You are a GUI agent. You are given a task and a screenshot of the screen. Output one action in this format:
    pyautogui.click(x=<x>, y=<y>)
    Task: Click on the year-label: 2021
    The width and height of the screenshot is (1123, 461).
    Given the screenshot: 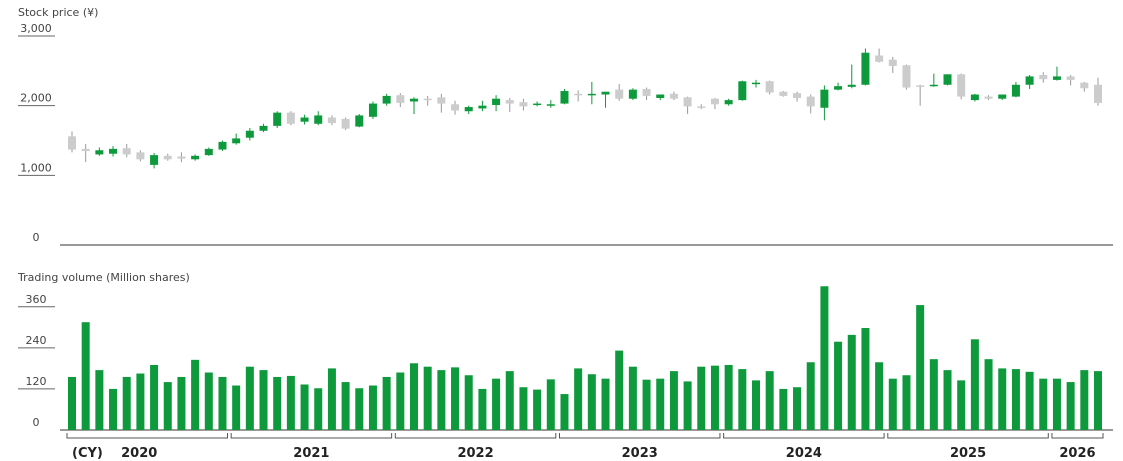 What is the action you would take?
    pyautogui.click(x=311, y=453)
    